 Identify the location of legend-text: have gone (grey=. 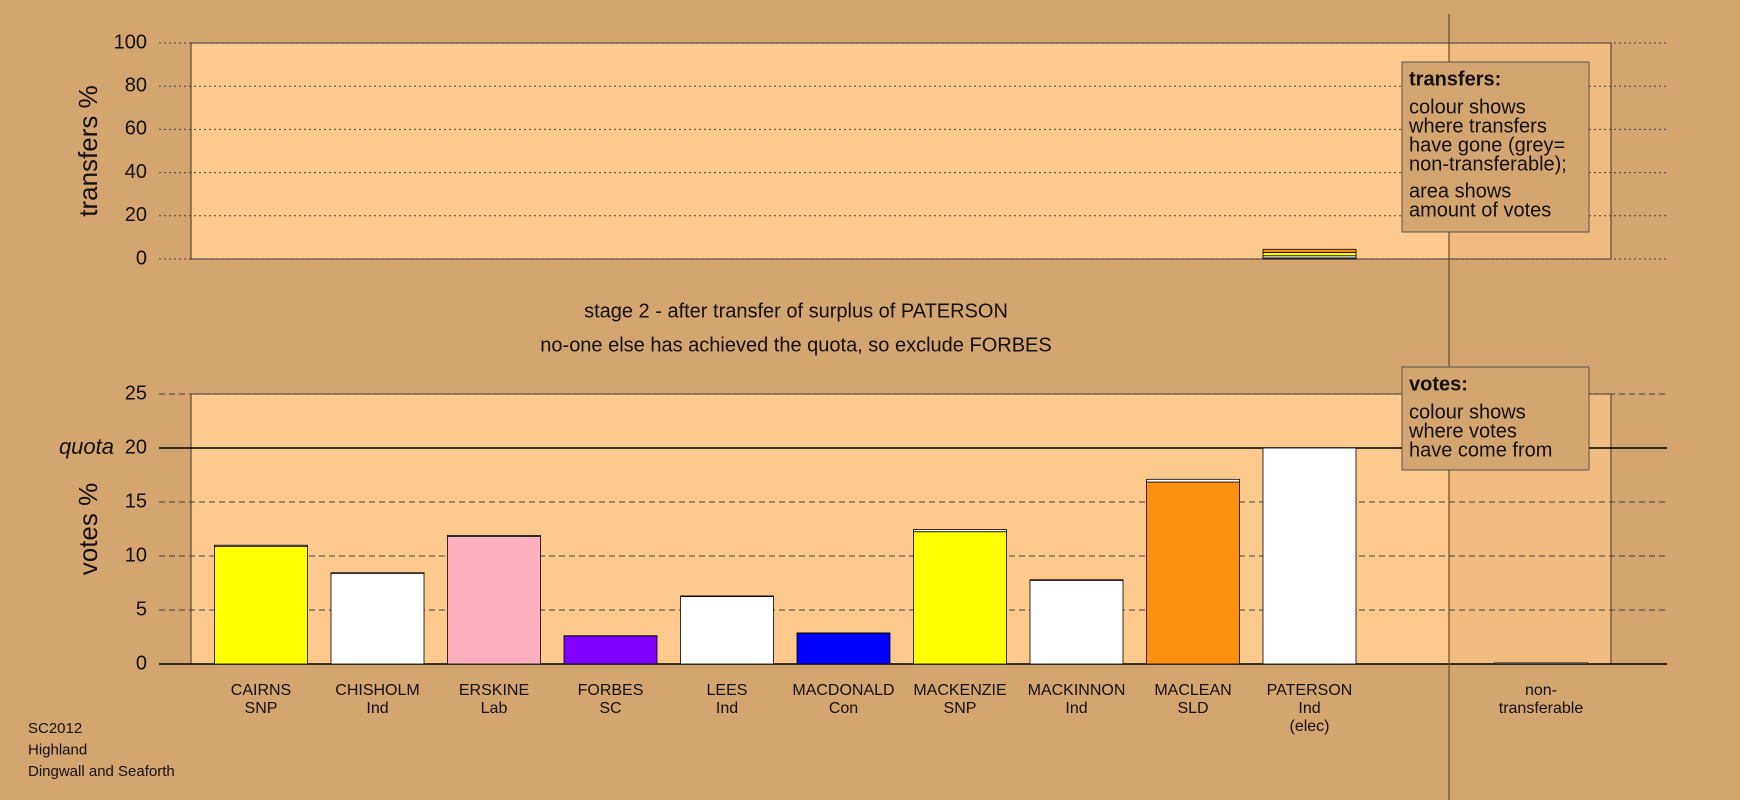
(1487, 145).